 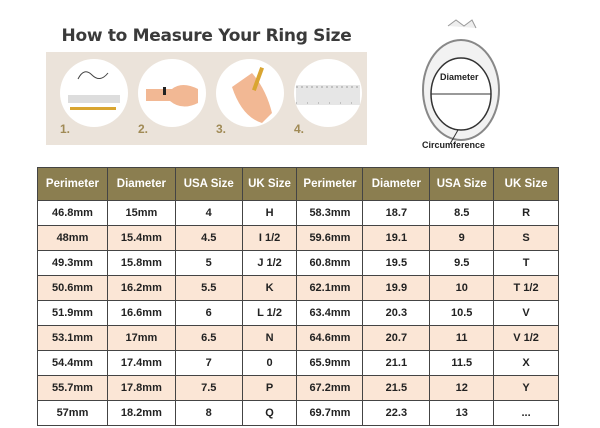 I want to click on table-cell: 9, so click(x=462, y=238).